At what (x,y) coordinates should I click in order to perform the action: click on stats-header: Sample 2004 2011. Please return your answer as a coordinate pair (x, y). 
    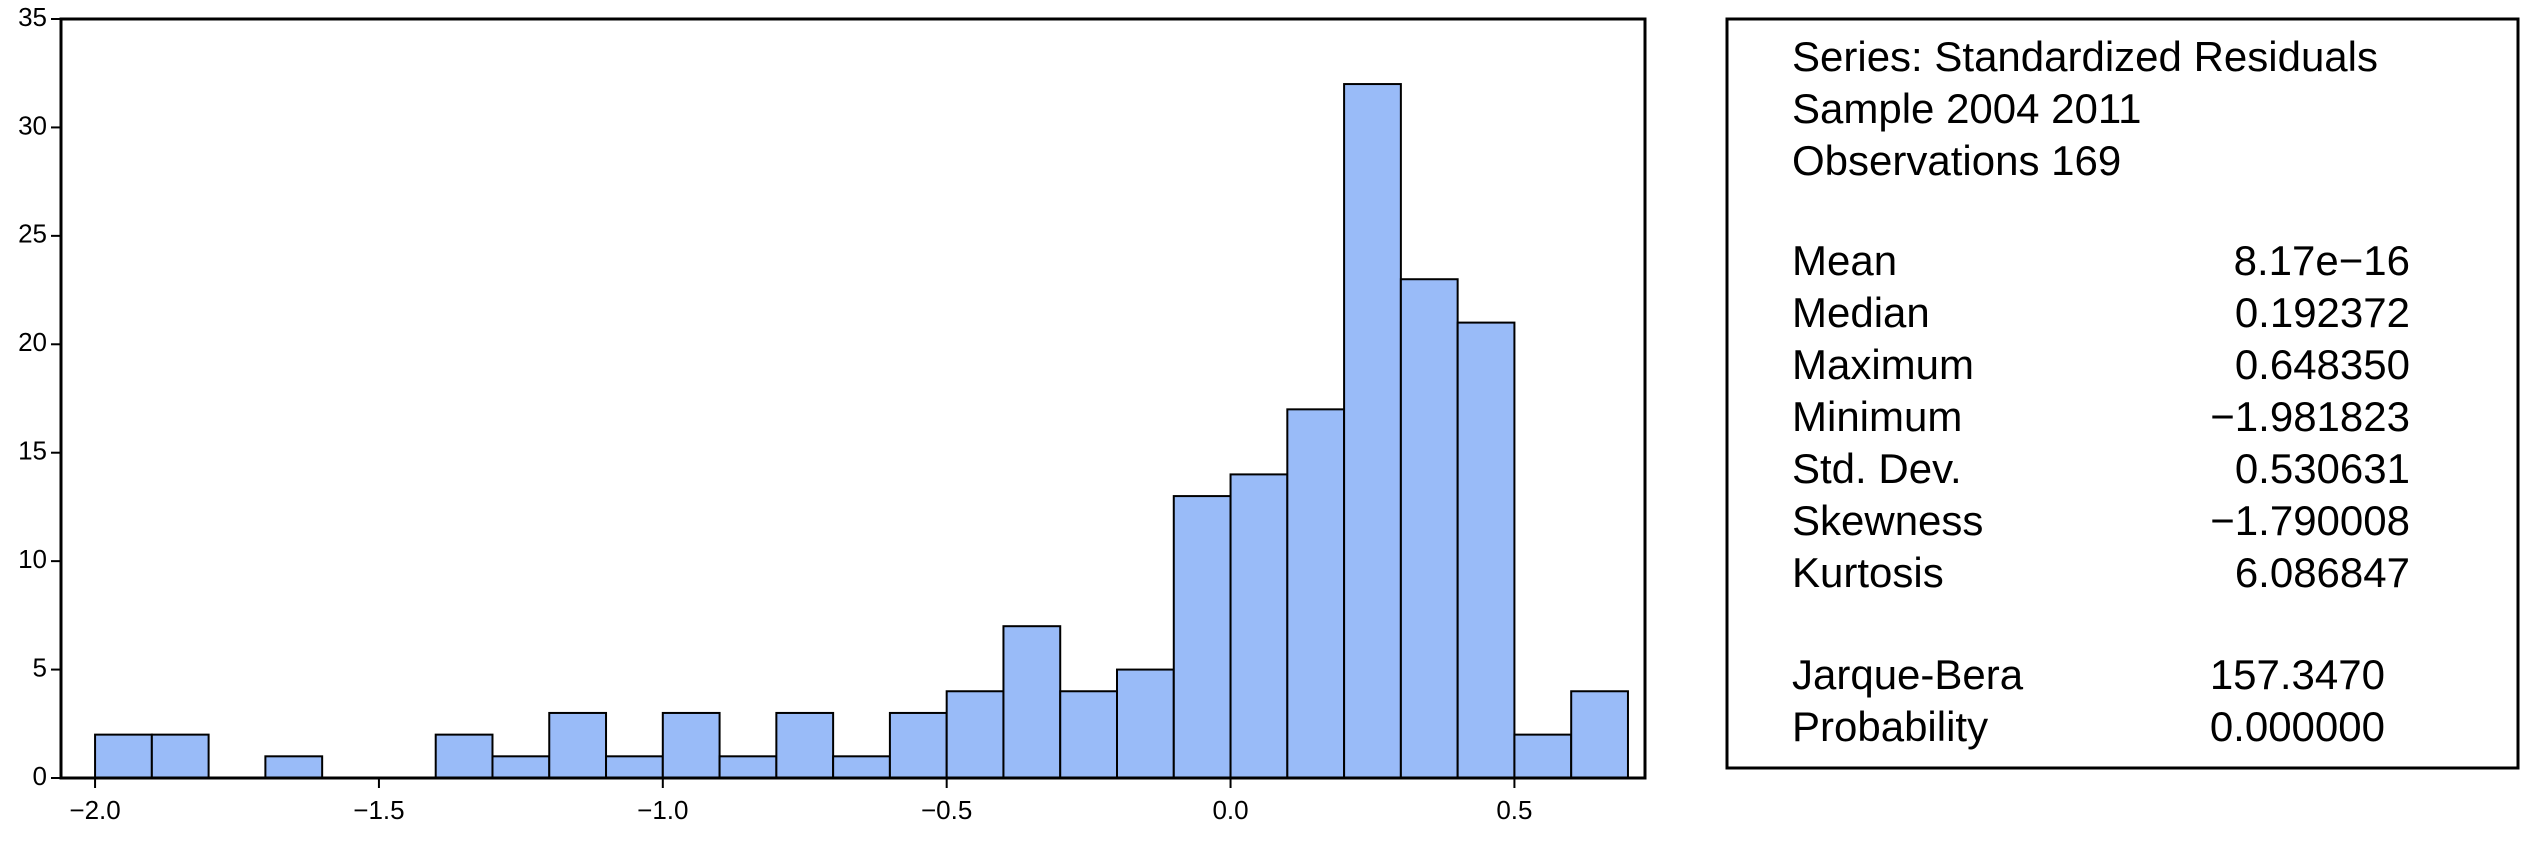
    Looking at the image, I should click on (1967, 108).